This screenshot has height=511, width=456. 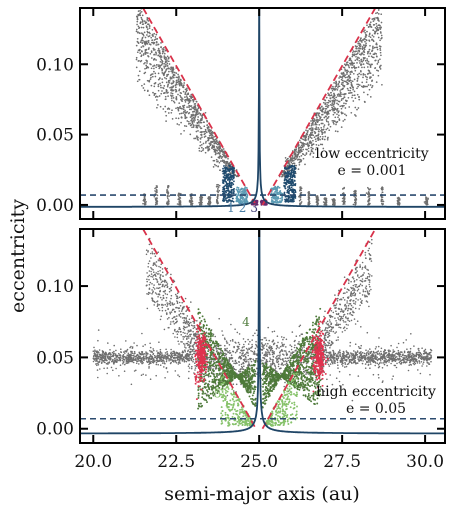 I want to click on annotation-text: e = 0.001, so click(x=372, y=171).